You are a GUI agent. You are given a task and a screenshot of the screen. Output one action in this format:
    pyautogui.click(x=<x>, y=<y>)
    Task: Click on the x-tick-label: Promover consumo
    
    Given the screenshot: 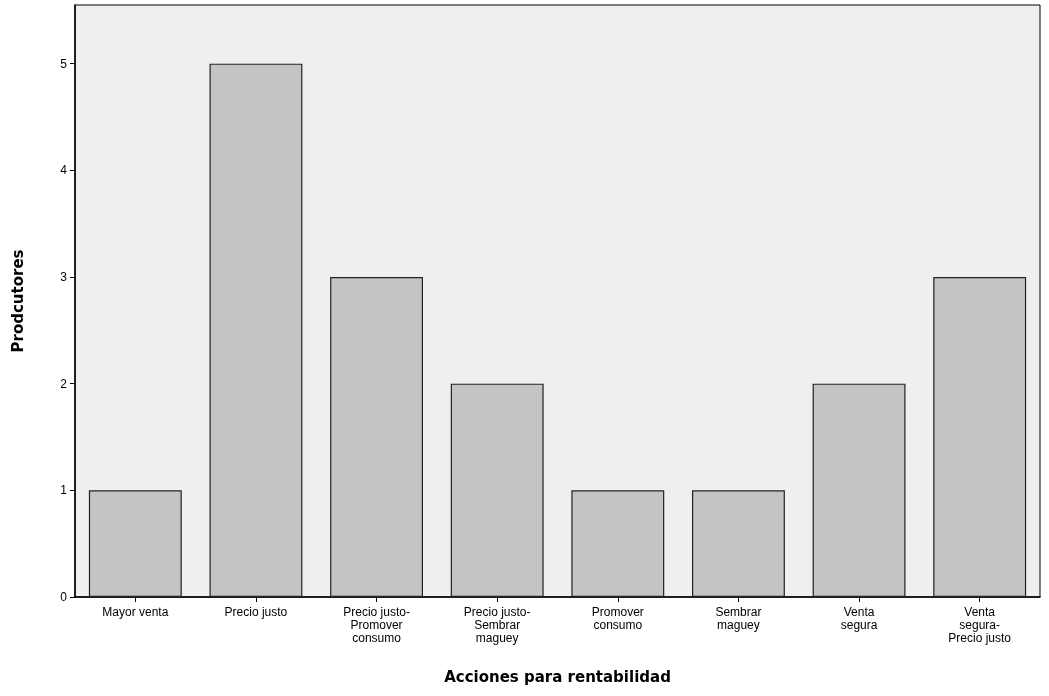 What is the action you would take?
    pyautogui.click(x=617, y=618)
    